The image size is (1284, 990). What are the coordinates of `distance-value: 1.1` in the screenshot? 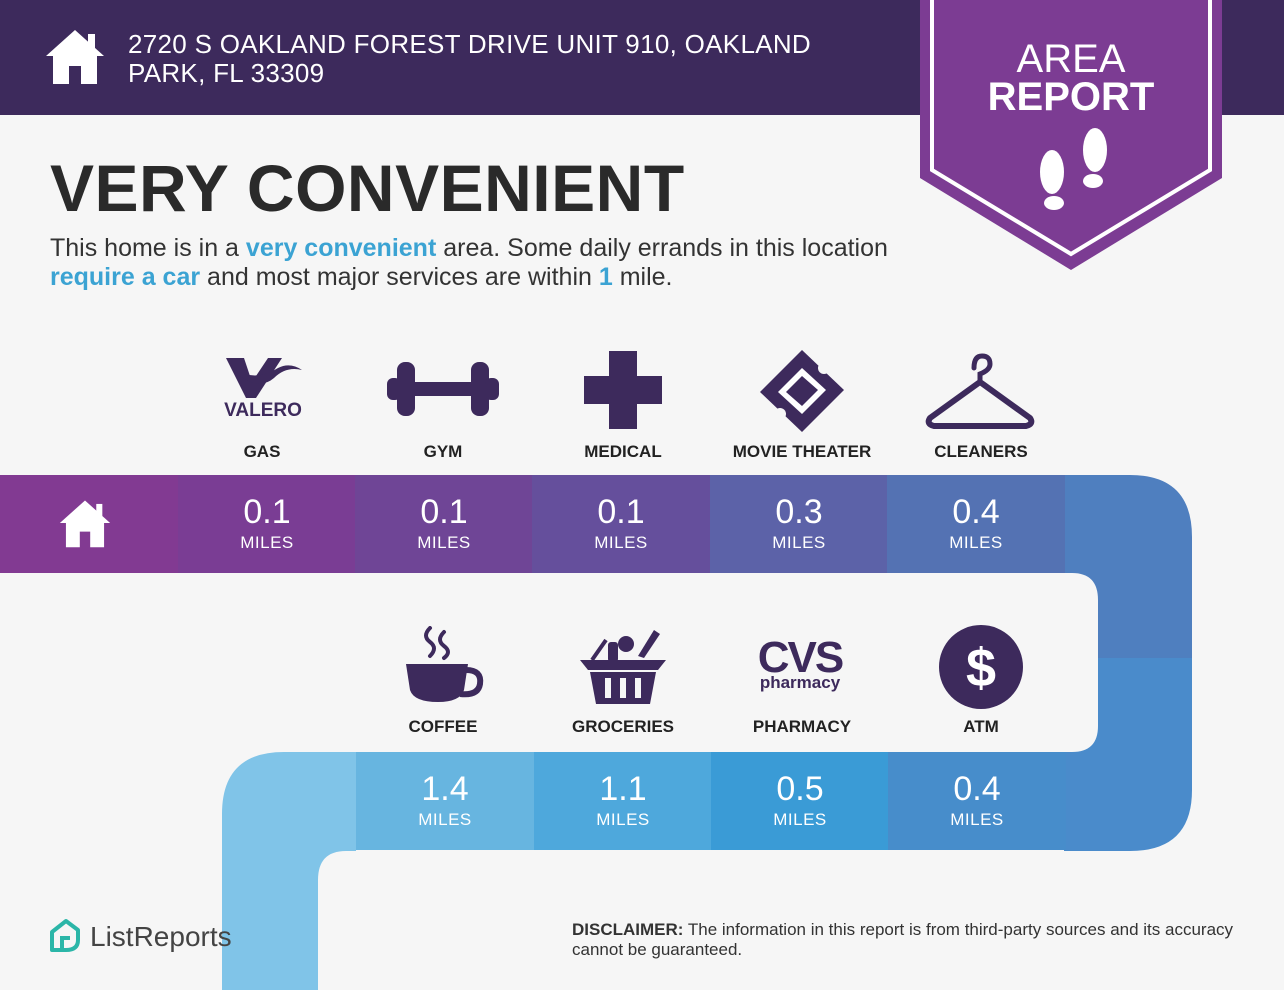 It's located at (623, 789).